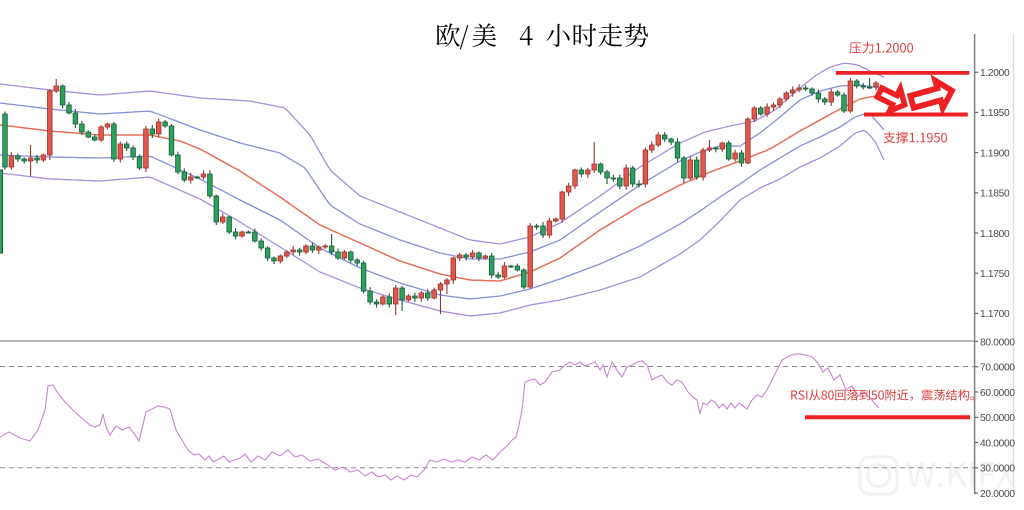 The width and height of the screenshot is (1024, 510). What do you see at coordinates (997, 342) in the screenshot?
I see `svg-text: 80.0000` at bounding box center [997, 342].